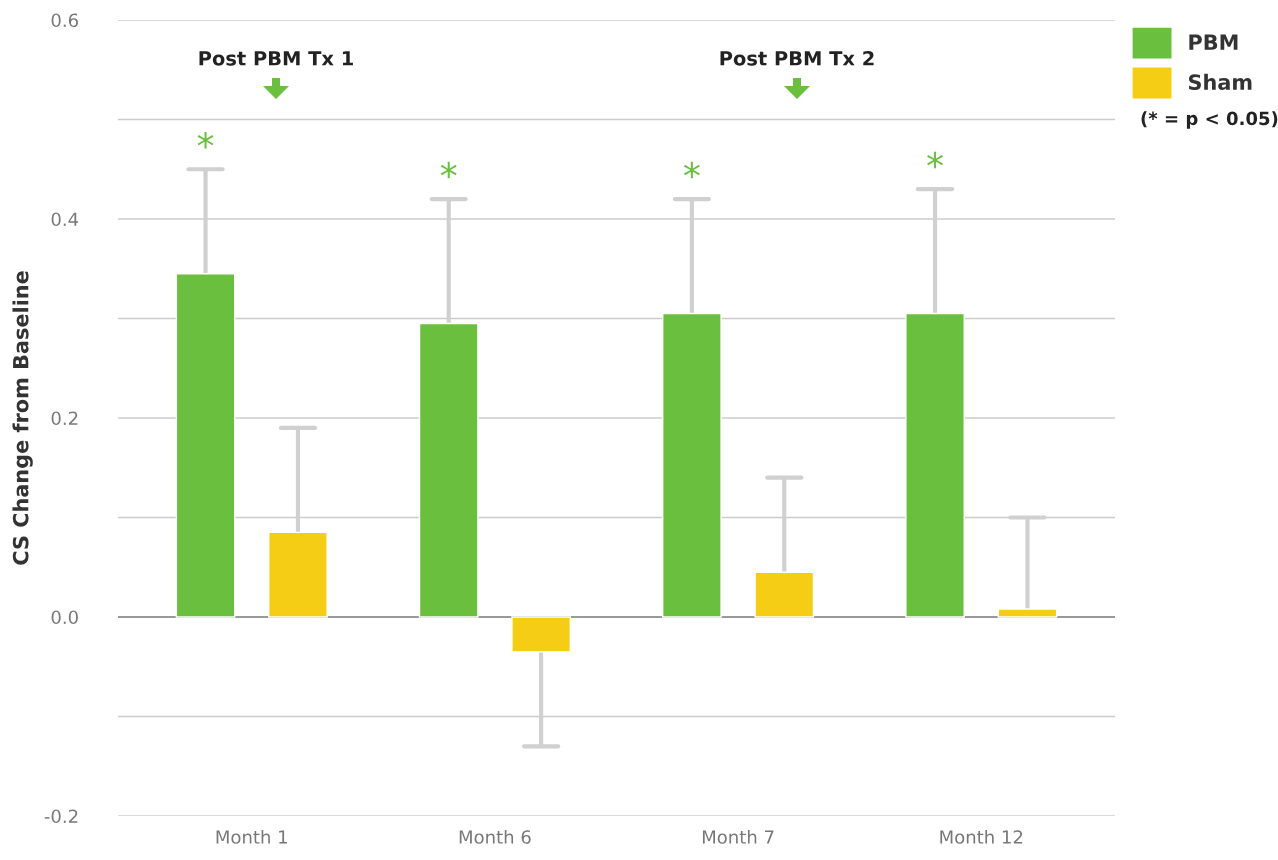 The width and height of the screenshot is (1278, 860). Describe the element at coordinates (61, 816) in the screenshot. I see `y-tick-label: -0.2` at that location.